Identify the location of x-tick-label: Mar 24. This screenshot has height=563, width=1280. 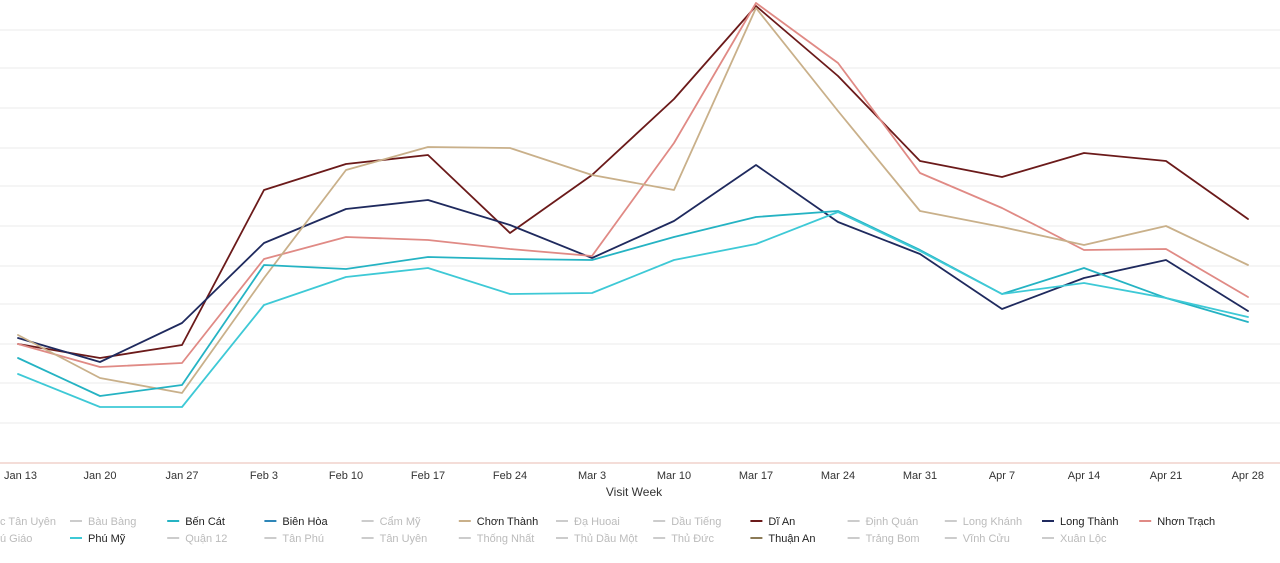
(838, 476).